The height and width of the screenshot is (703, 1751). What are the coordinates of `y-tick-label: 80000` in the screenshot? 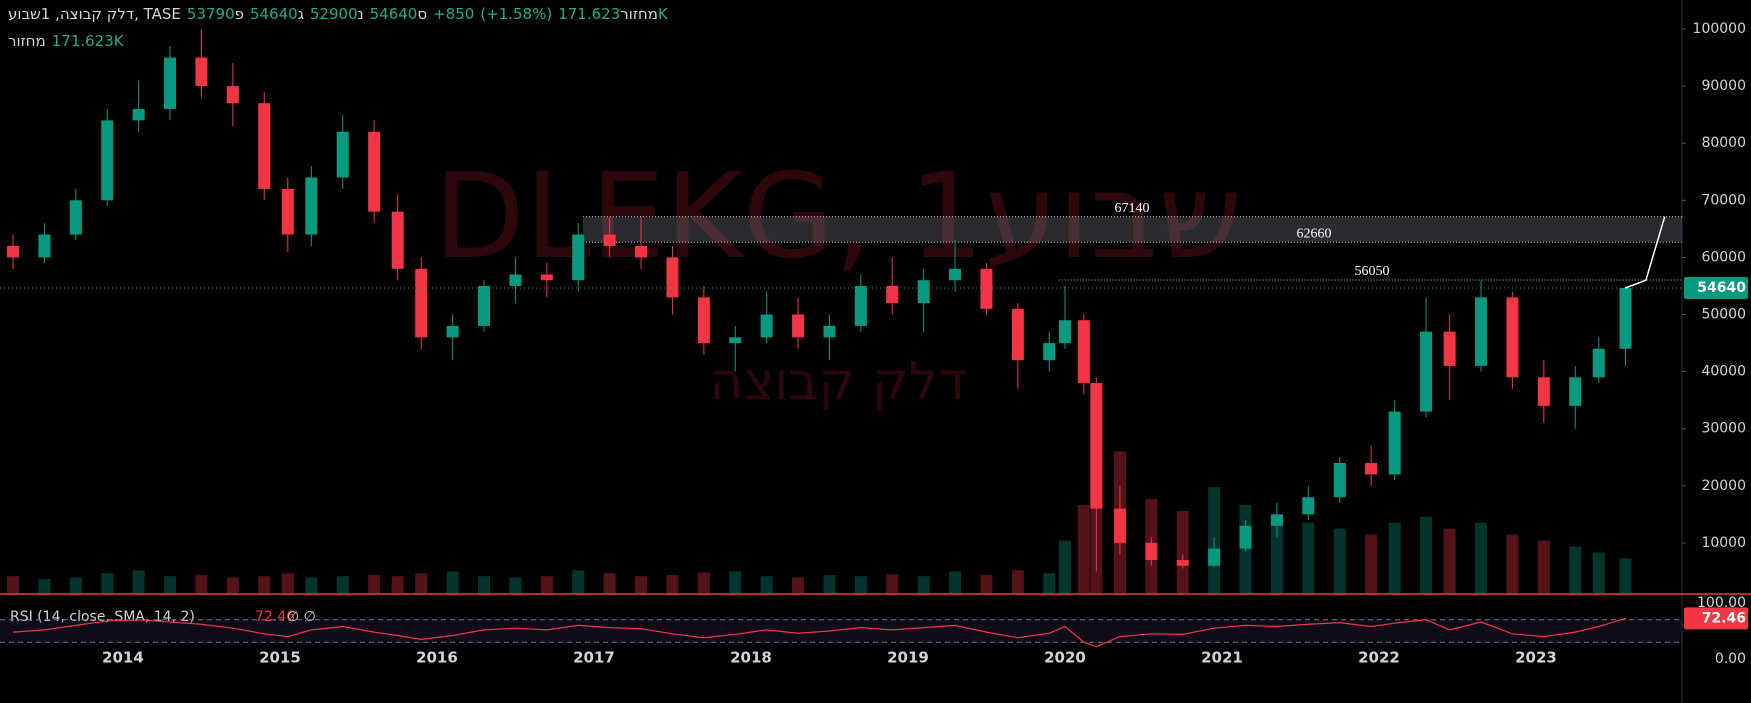 It's located at (1723, 143).